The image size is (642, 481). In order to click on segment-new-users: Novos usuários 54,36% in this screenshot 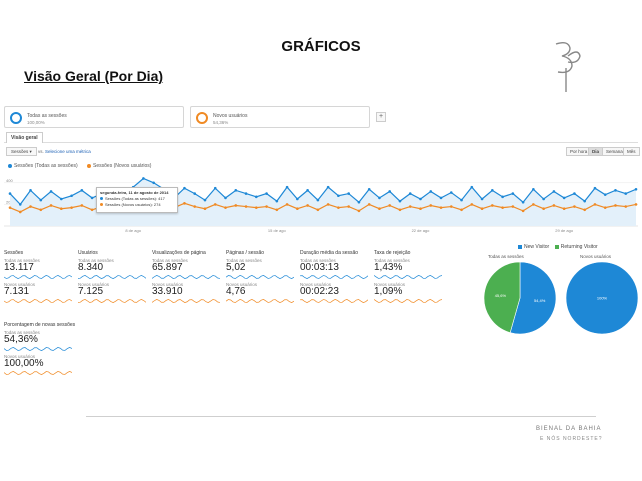, I will do `click(280, 117)`.